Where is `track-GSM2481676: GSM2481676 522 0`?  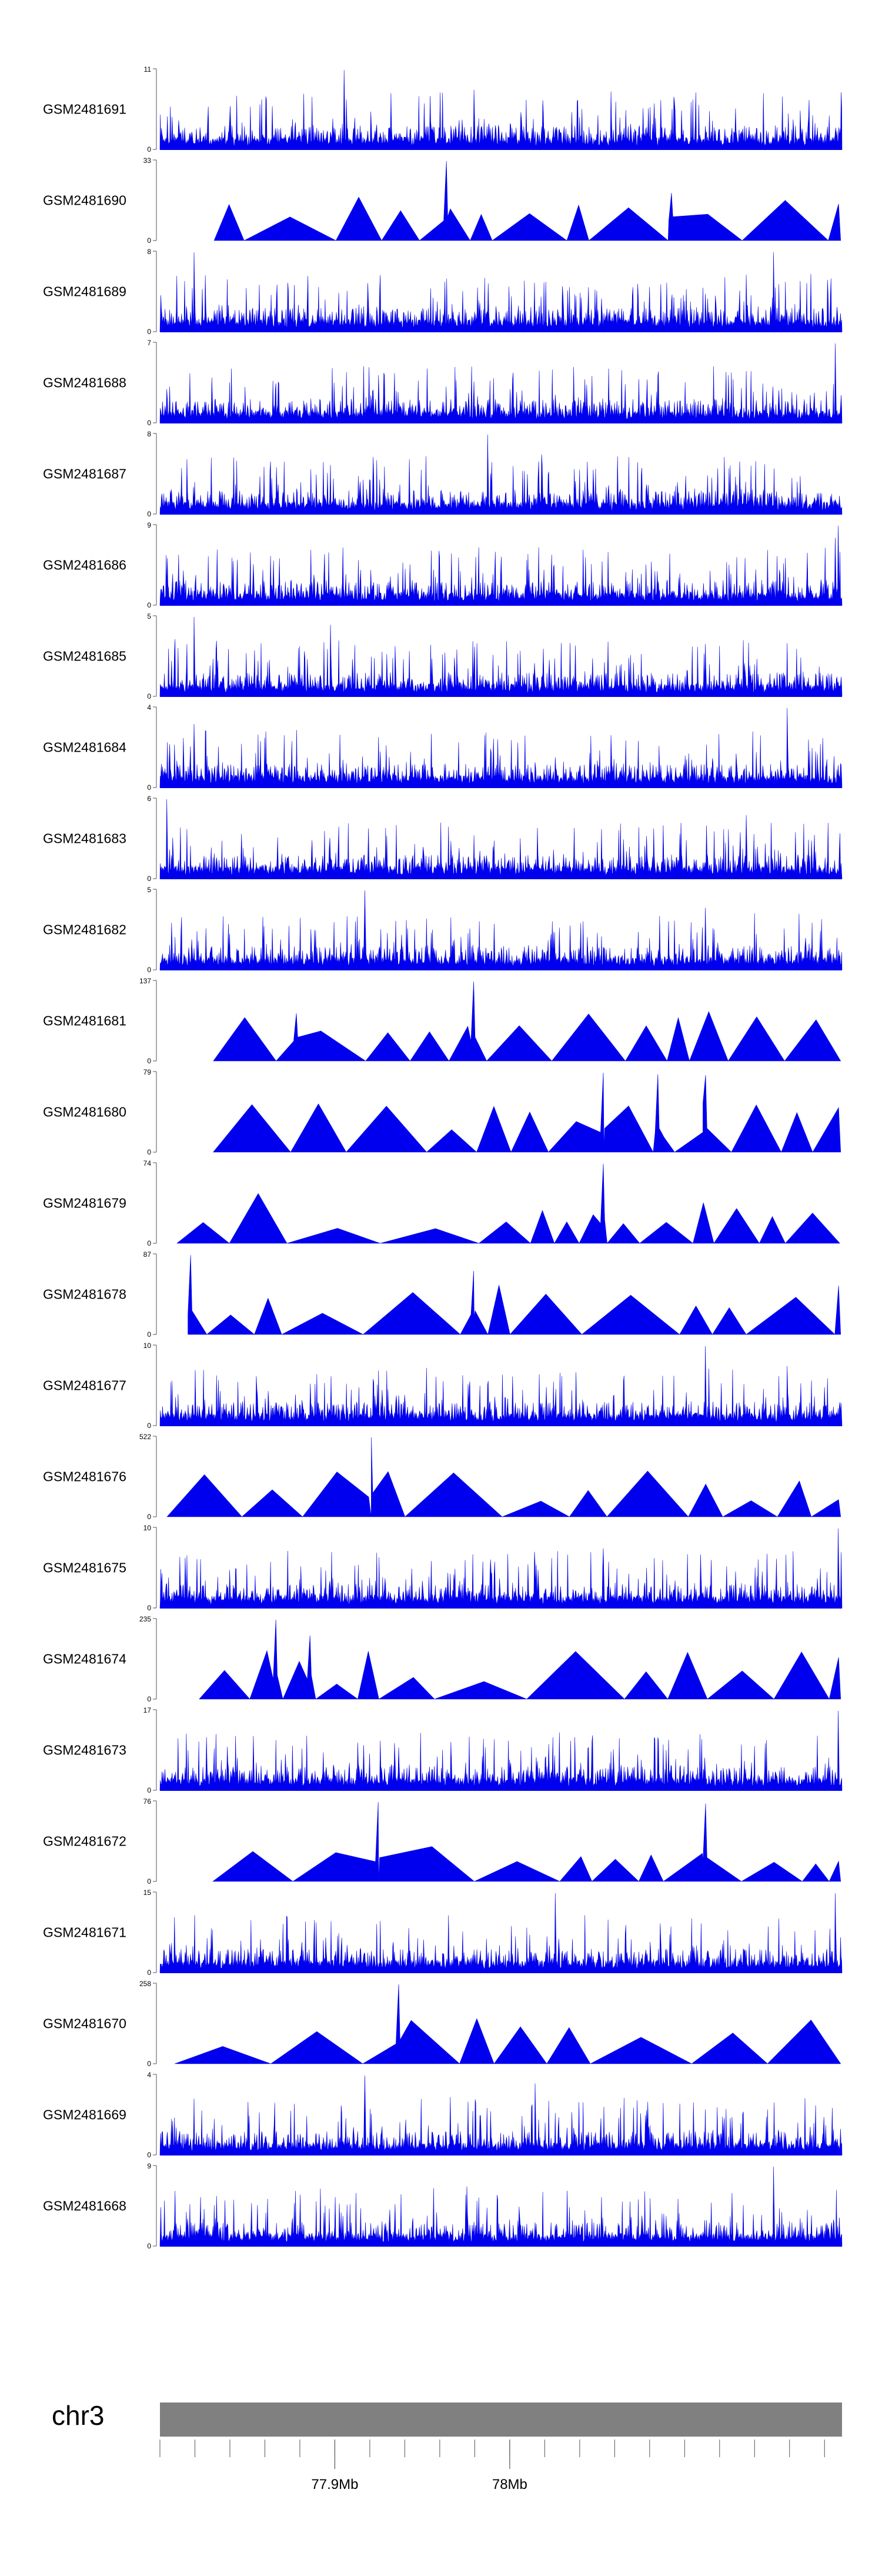
track-GSM2481676: GSM2481676 522 0 is located at coordinates (442, 1477).